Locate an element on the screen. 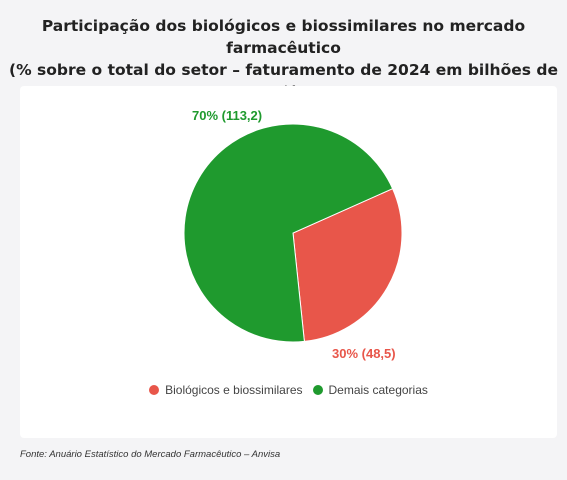 The image size is (567, 480). legend-item-demais: Demais categorias is located at coordinates (370, 390).